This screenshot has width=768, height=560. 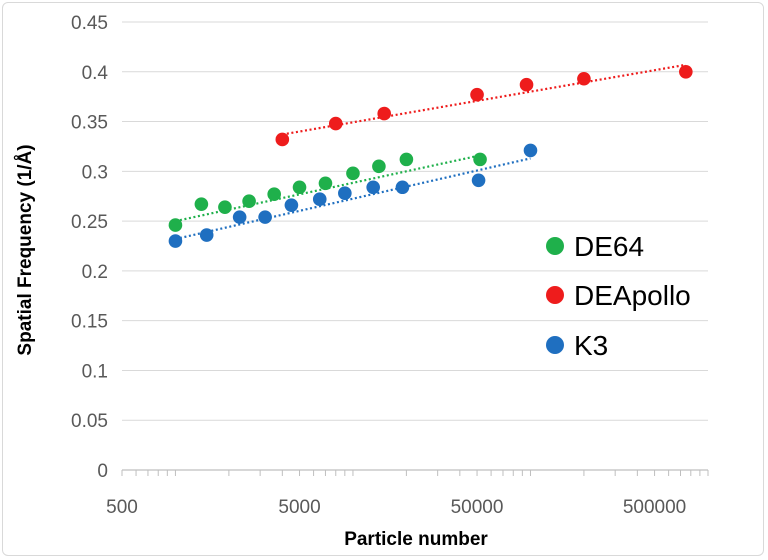 What do you see at coordinates (591, 345) in the screenshot?
I see `legend-label-k3: K3` at bounding box center [591, 345].